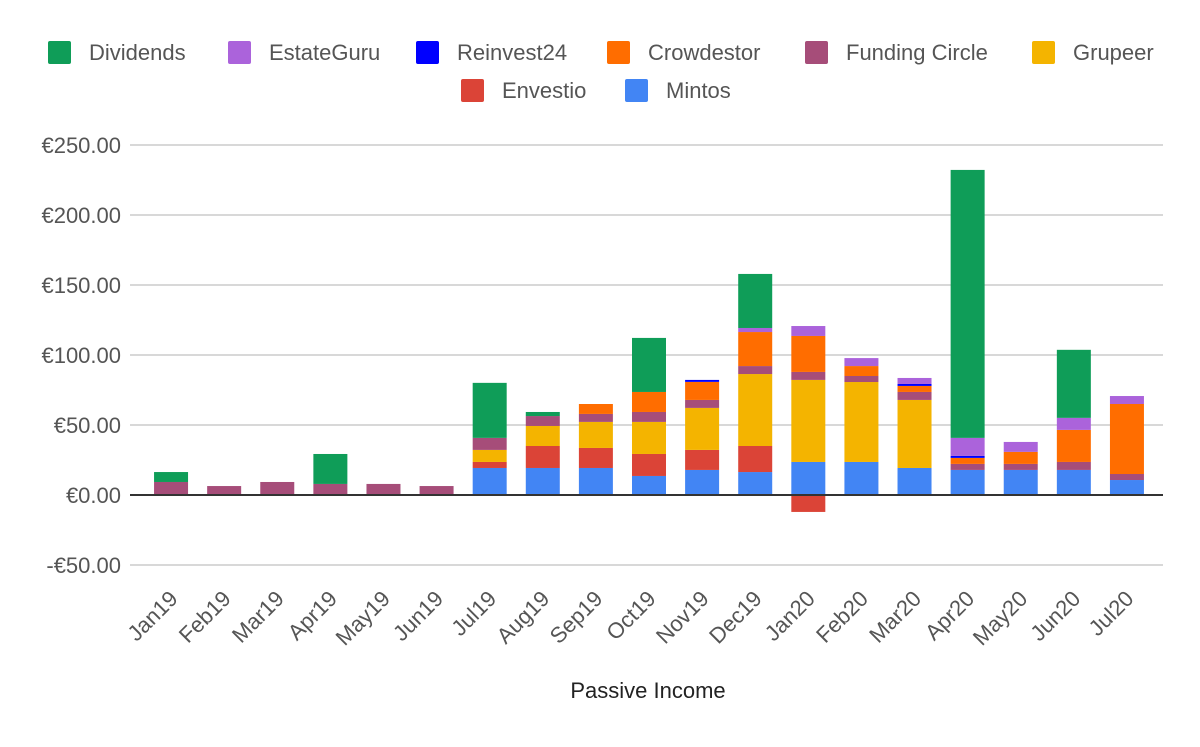 The width and height of the screenshot is (1200, 747). Describe the element at coordinates (1093, 52) in the screenshot. I see `legend-item: Grupeer` at that location.